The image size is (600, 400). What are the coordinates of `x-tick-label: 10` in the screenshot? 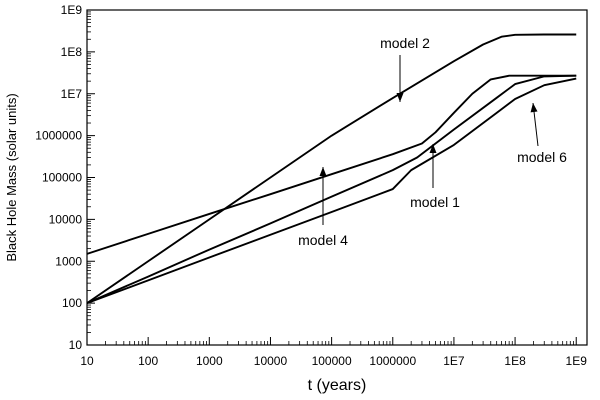 It's located at (87, 361).